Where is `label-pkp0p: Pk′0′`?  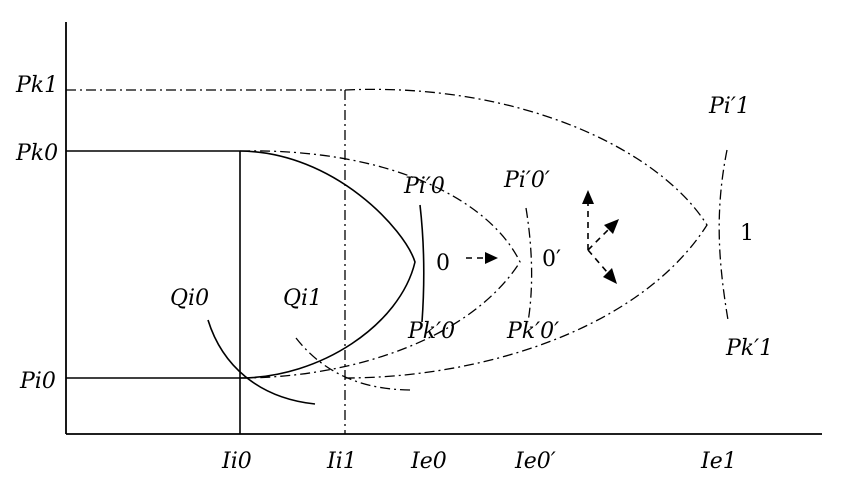 label-pkp0p: Pk′0′ is located at coordinates (532, 331).